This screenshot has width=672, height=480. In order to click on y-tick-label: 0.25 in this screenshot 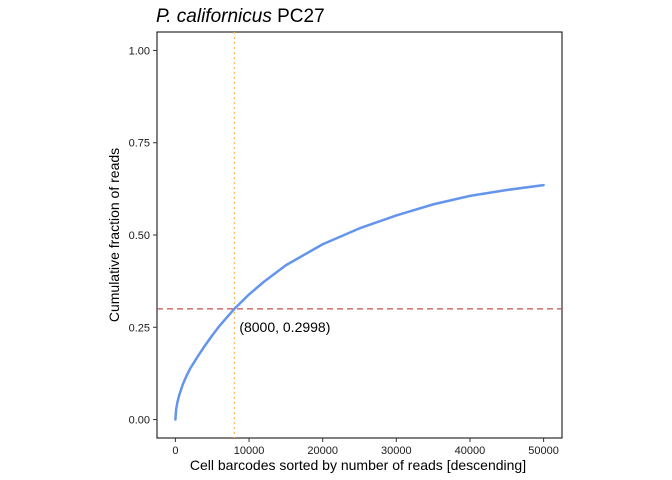, I will do `click(139, 328)`.